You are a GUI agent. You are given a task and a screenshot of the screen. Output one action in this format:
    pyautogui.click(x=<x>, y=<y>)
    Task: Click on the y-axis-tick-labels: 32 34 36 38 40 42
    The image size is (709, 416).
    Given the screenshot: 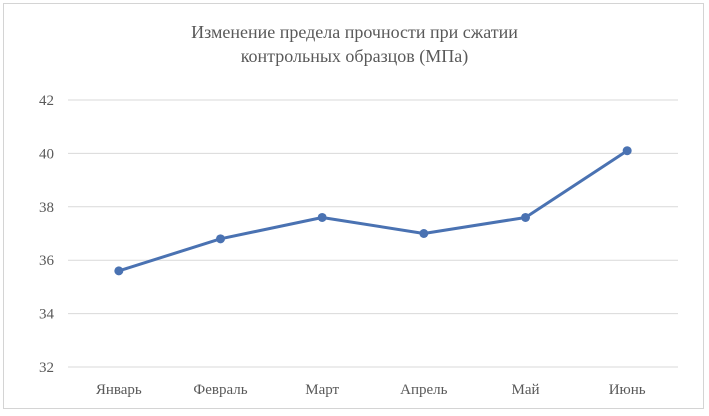 What is the action you would take?
    pyautogui.click(x=47, y=234)
    